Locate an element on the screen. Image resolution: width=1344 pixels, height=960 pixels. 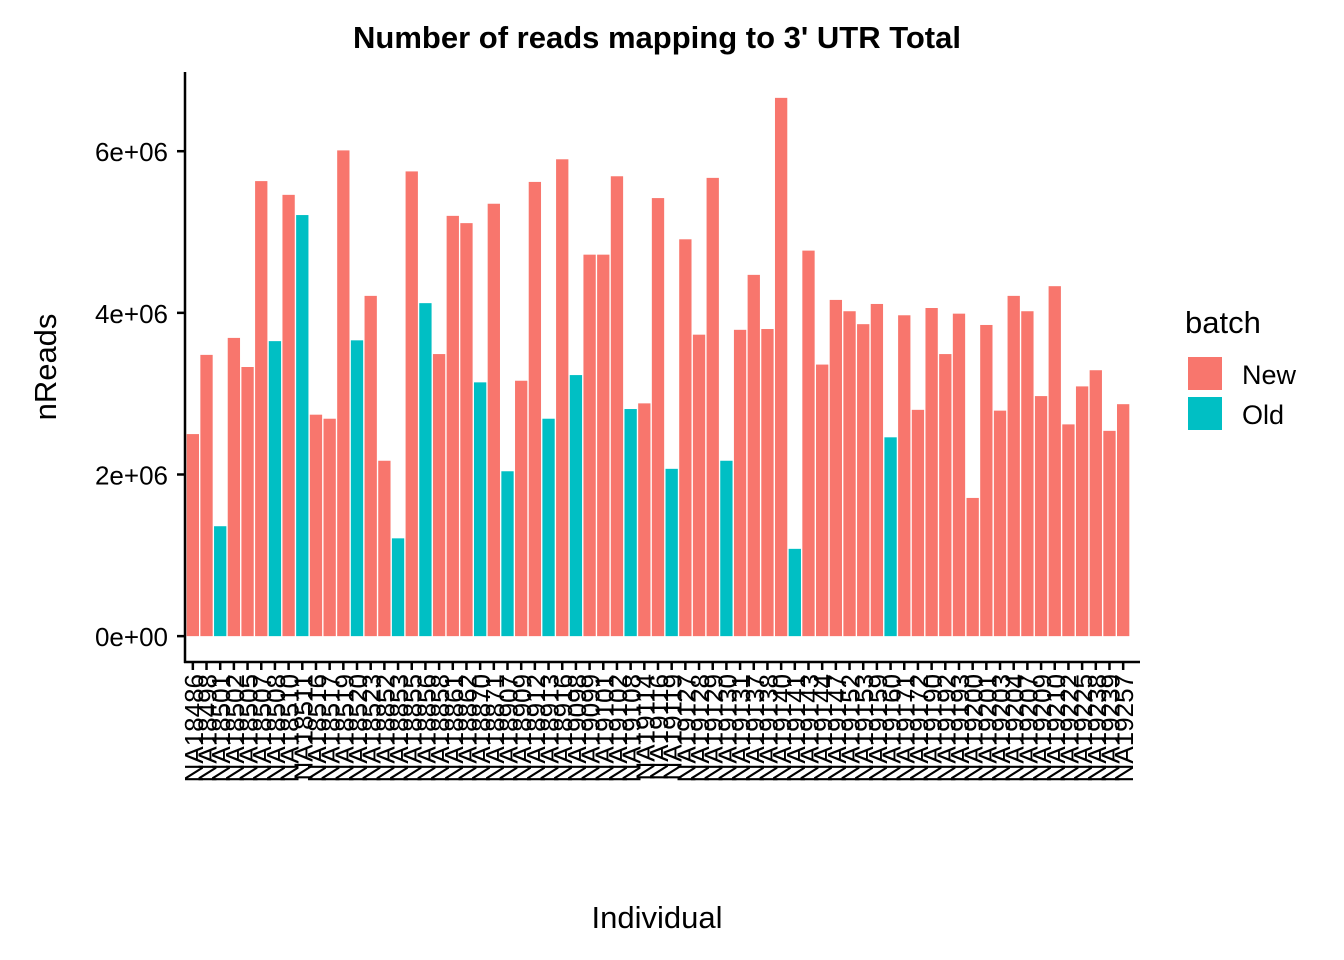
x-tick-label: NA19160 is located at coordinates (892, 728).